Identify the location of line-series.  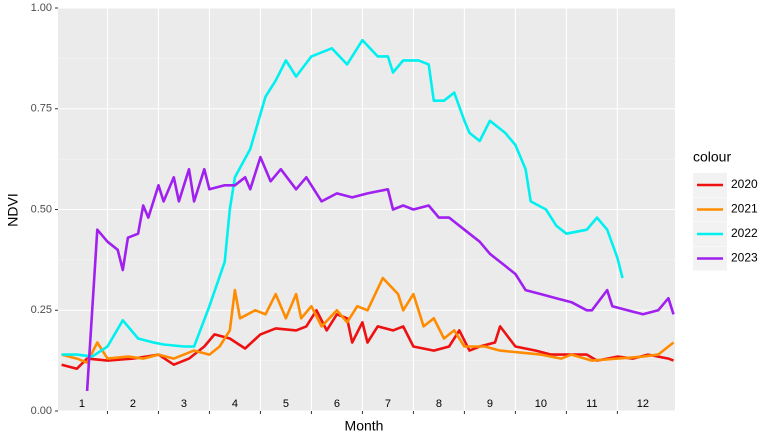
(367, 339).